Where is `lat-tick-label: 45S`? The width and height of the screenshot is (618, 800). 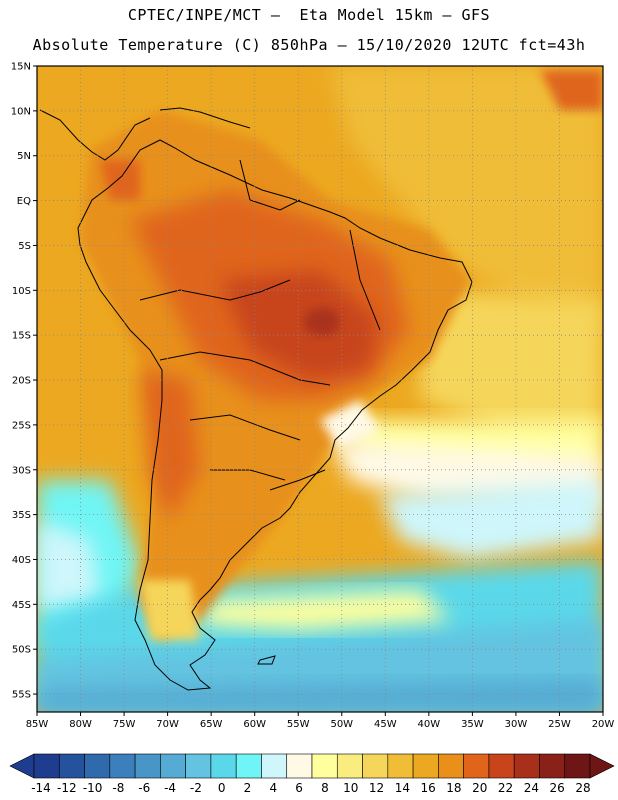 lat-tick-label: 45S is located at coordinates (21, 605).